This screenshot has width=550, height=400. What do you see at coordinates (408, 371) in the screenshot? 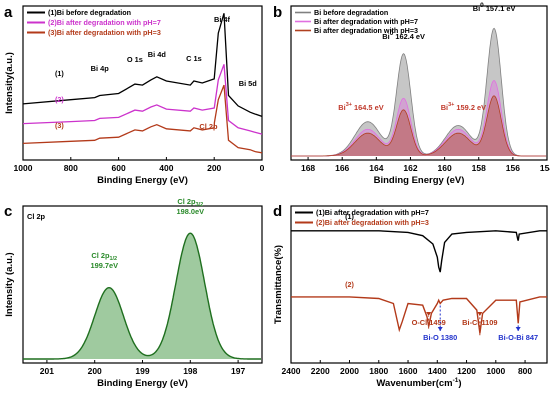
I see `x-tick-label: 1600` at bounding box center [408, 371].